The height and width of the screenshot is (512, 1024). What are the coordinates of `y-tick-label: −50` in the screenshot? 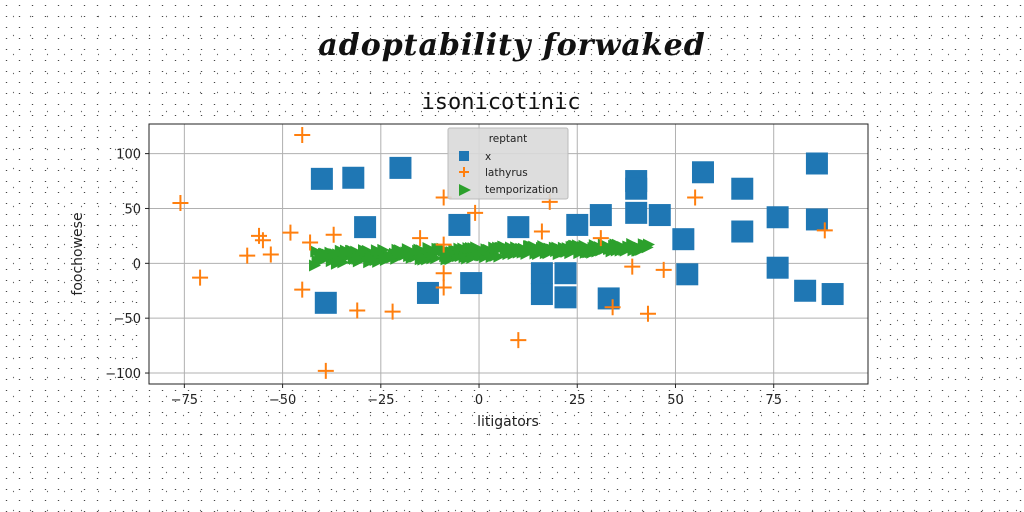 It's located at (127, 319).